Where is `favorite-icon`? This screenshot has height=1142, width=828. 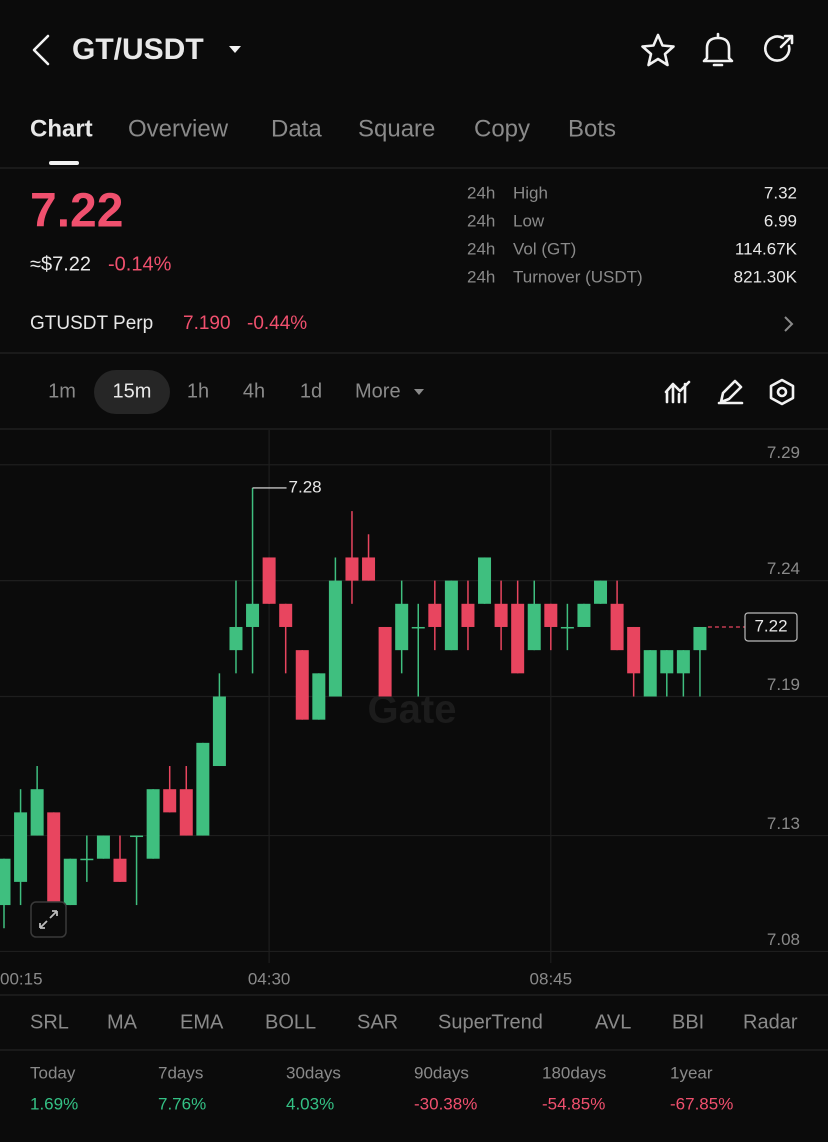
favorite-icon is located at coordinates (658, 50).